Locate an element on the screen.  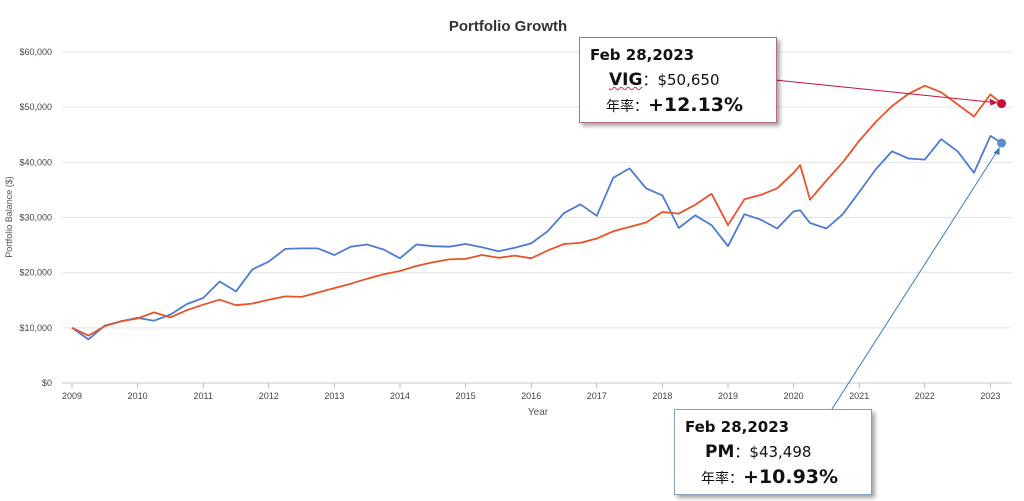
pm-sep: ： is located at coordinates (742, 452).